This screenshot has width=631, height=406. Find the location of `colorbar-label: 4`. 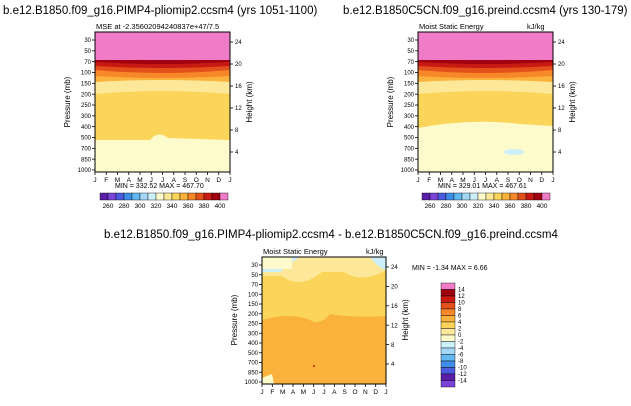

colorbar-label: 4 is located at coordinates (460, 323).